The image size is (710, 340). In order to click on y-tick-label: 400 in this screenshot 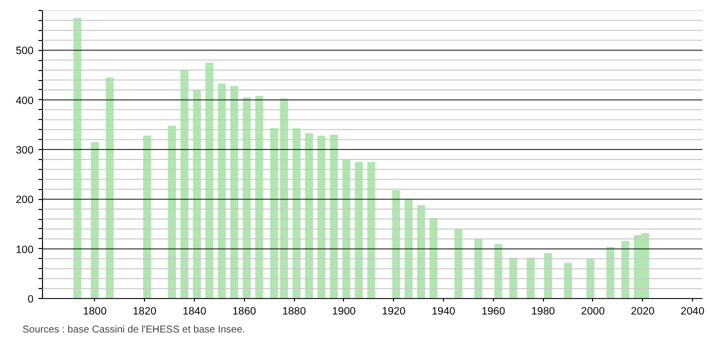, I will do `click(25, 100)`.